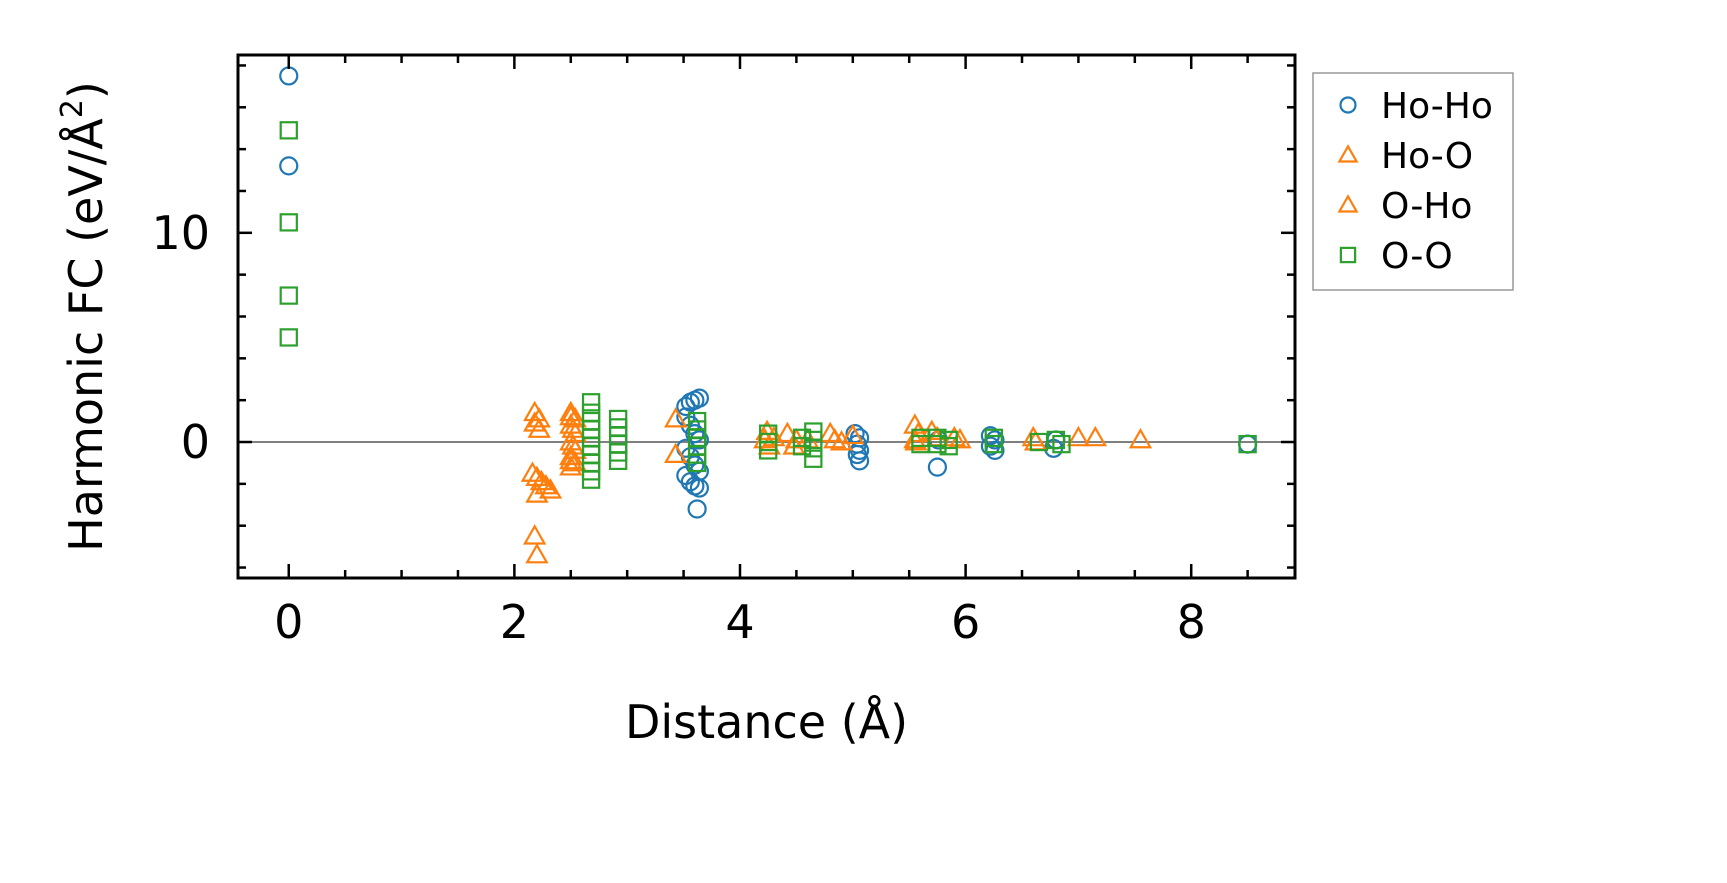 Image resolution: width=1727 pixels, height=883 pixels. Describe the element at coordinates (836, 482) in the screenshot. I see `series-ho-o` at that location.